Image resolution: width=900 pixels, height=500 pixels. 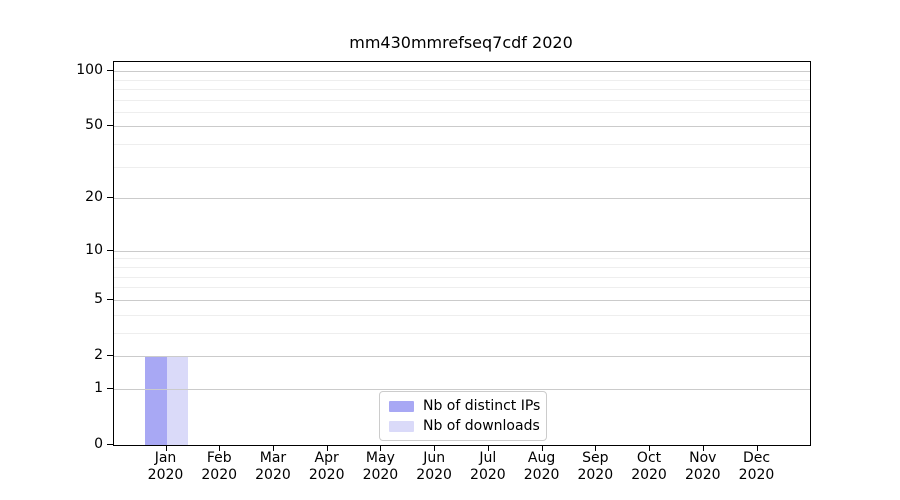 I want to click on x-tick-label: Feb 2020, so click(x=219, y=467).